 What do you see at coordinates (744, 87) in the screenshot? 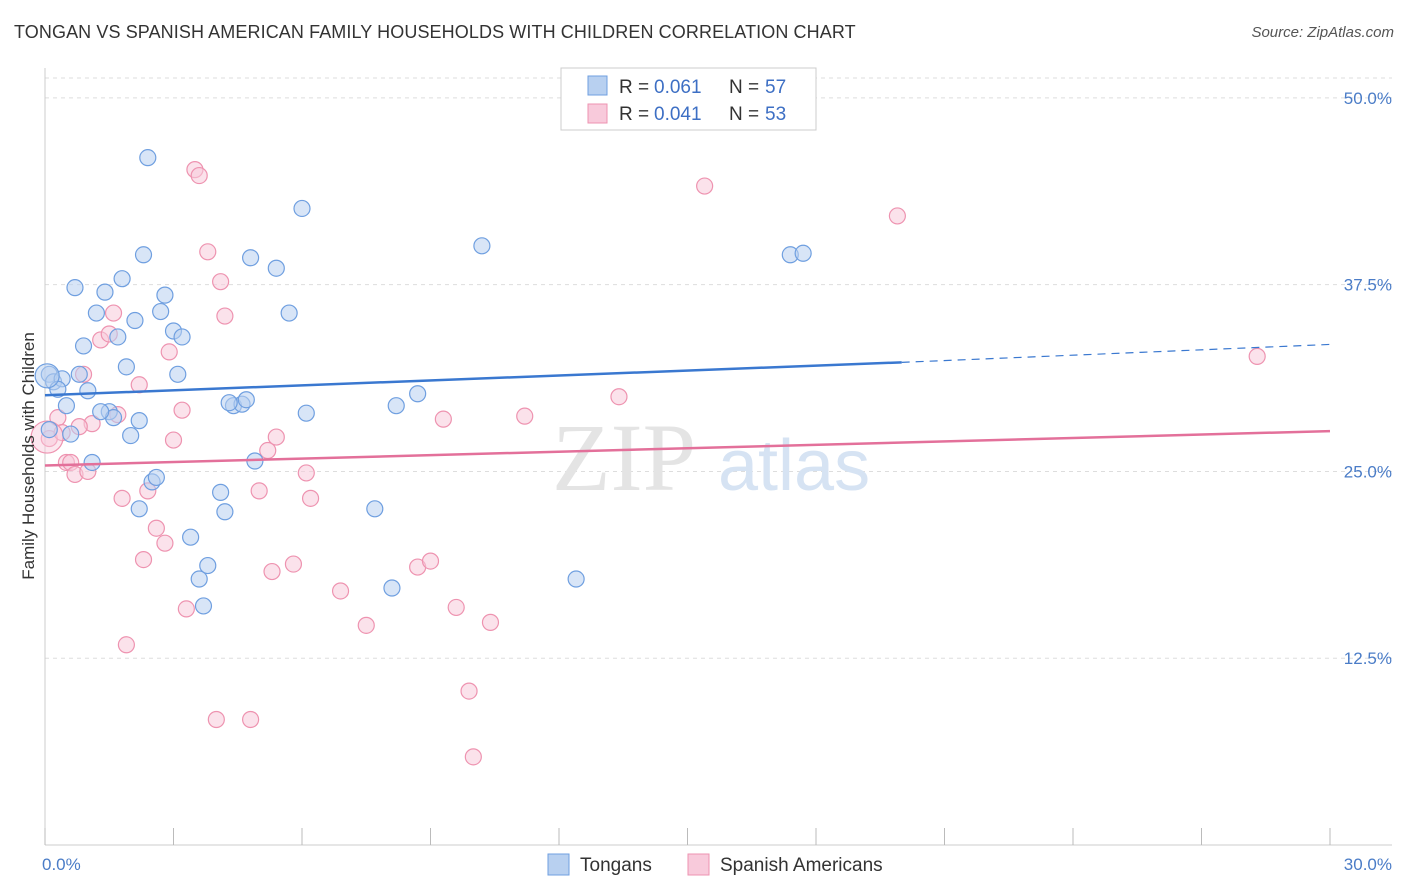
I see `legend-n-label-tongans: N =` at bounding box center [744, 87].